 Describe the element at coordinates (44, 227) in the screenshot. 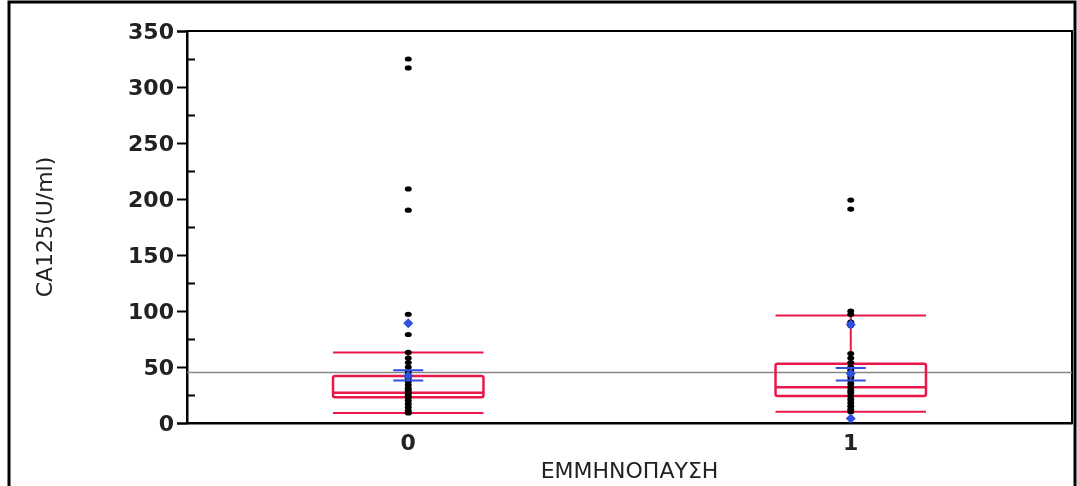

I see `y-axis-title: CA125(U/ml)` at that location.